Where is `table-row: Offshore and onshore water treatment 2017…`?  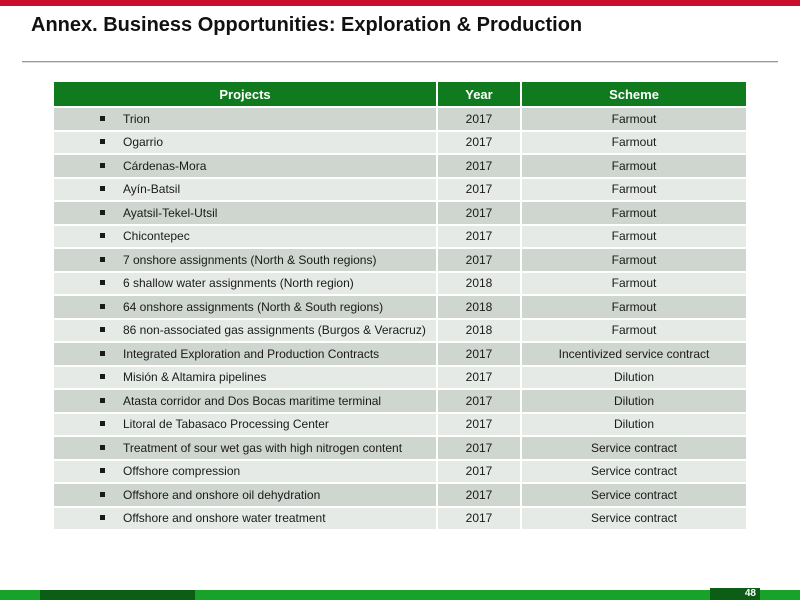 table-row: Offshore and onshore water treatment 2017… is located at coordinates (400, 518).